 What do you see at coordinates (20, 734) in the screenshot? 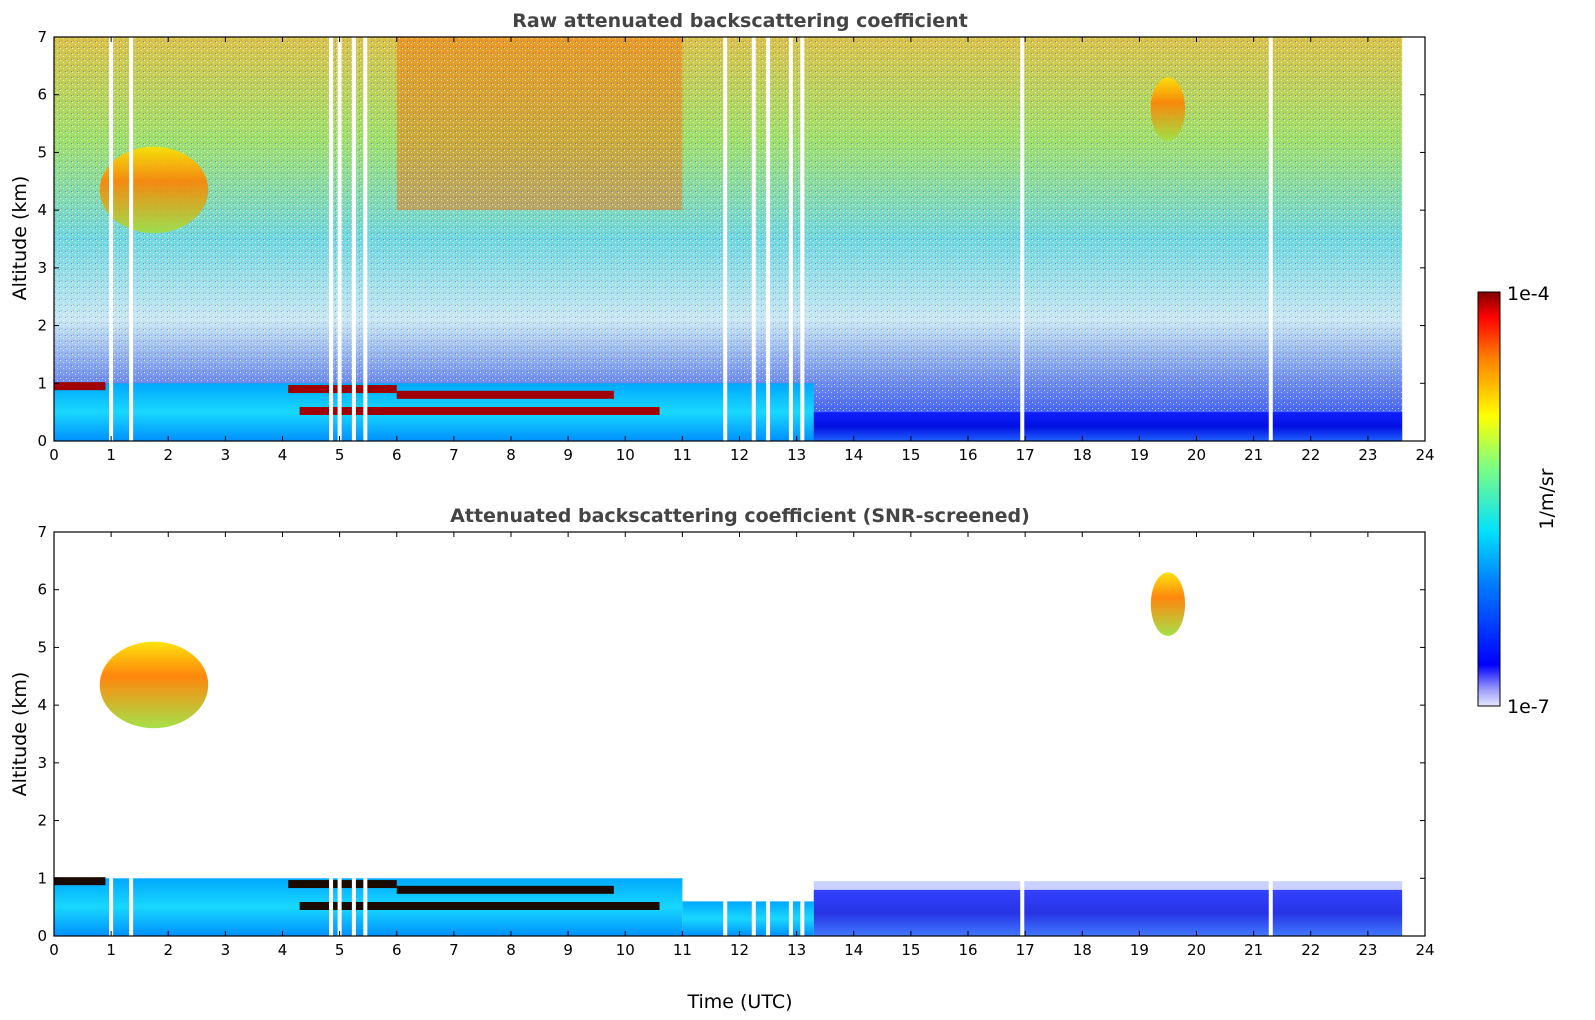
I see `panel2-ylabel: Altitude (km)` at bounding box center [20, 734].